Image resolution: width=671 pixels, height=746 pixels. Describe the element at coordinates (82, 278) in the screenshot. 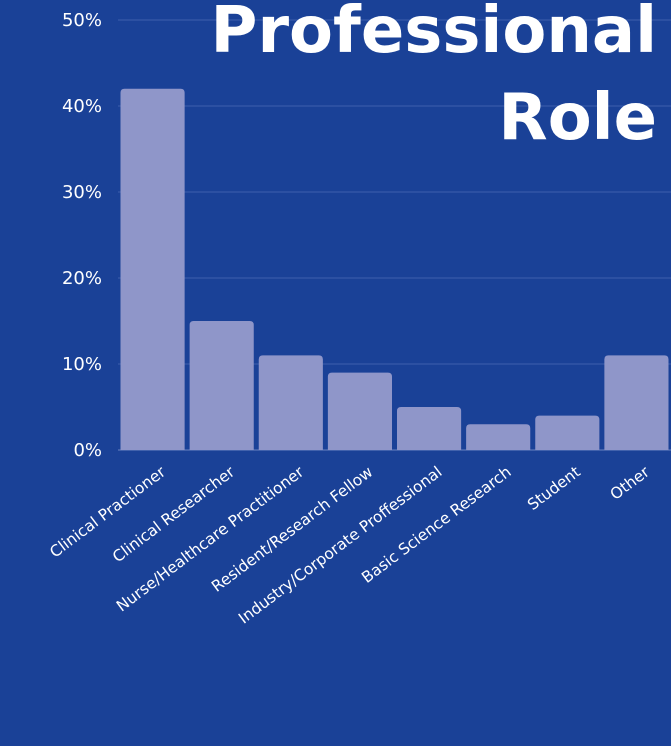

I see `y-tick-label: 20%` at that location.